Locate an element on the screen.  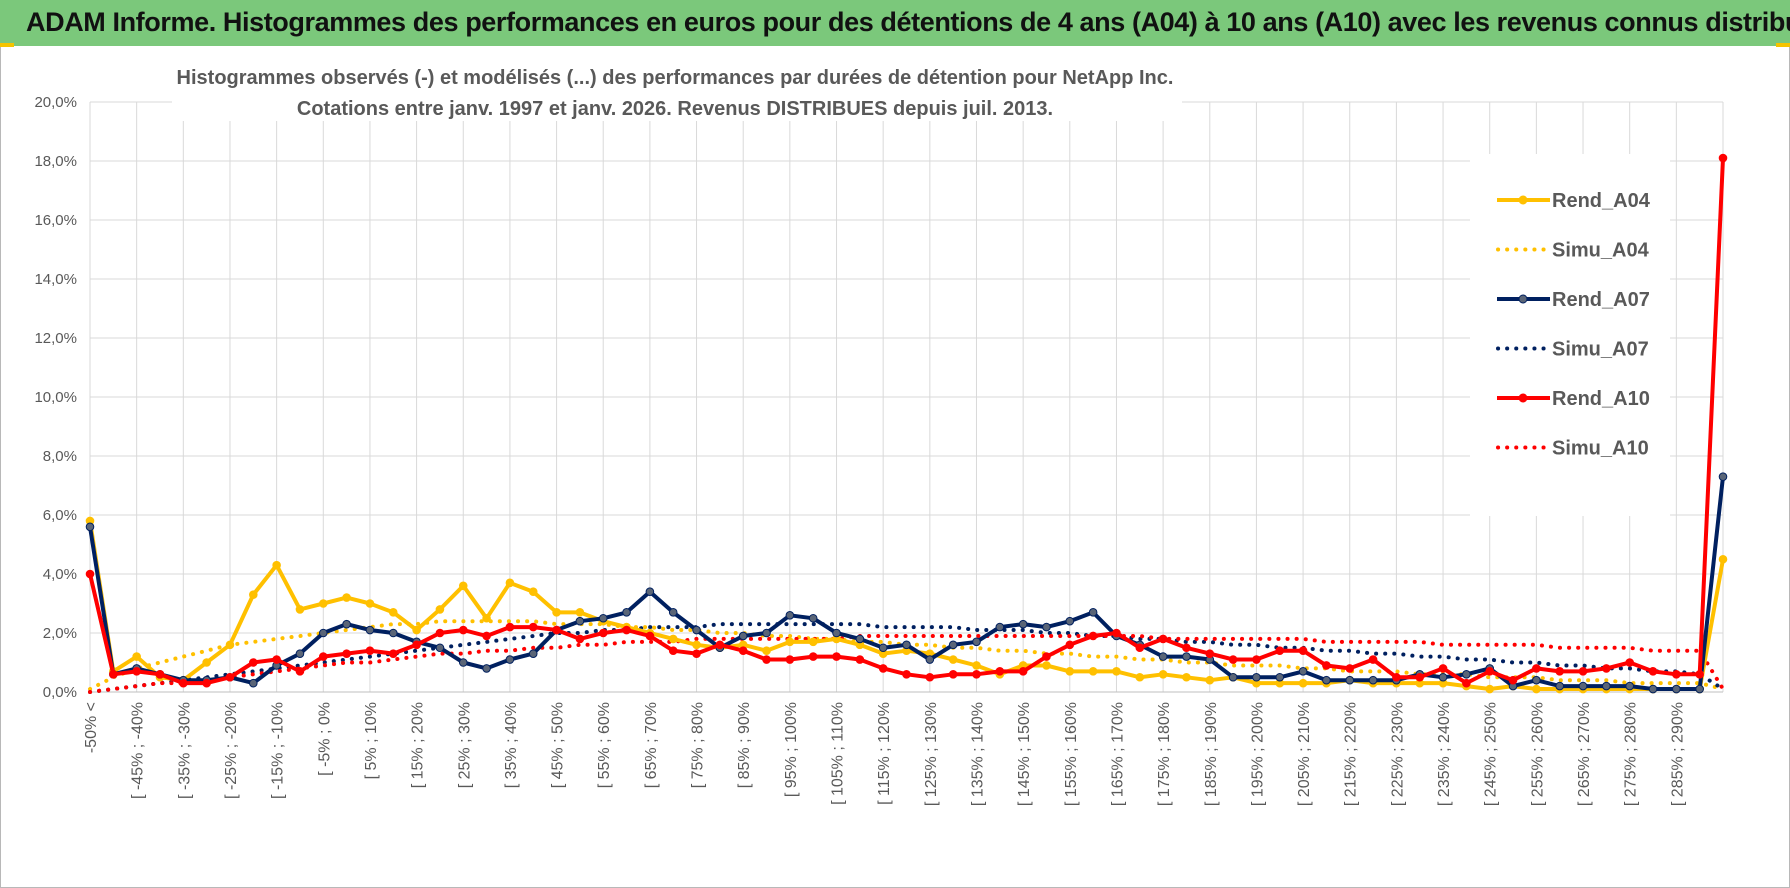
y-tick-label: 18,0% is located at coordinates (55, 161).